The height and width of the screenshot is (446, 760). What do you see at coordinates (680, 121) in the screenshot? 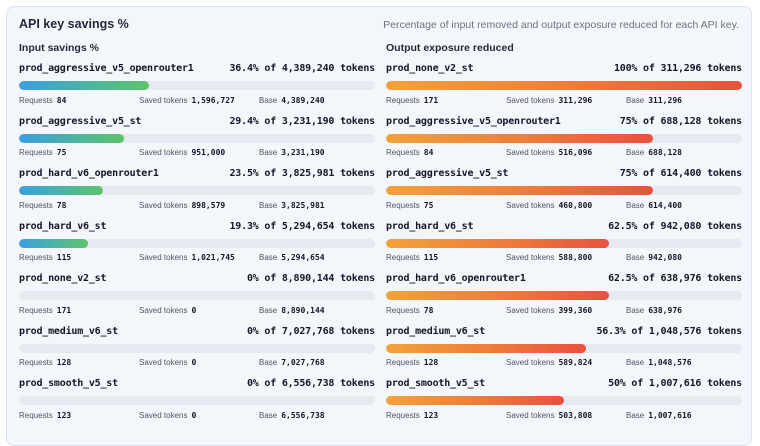
I see `savings-value: 75% of 688,128 tokens` at bounding box center [680, 121].